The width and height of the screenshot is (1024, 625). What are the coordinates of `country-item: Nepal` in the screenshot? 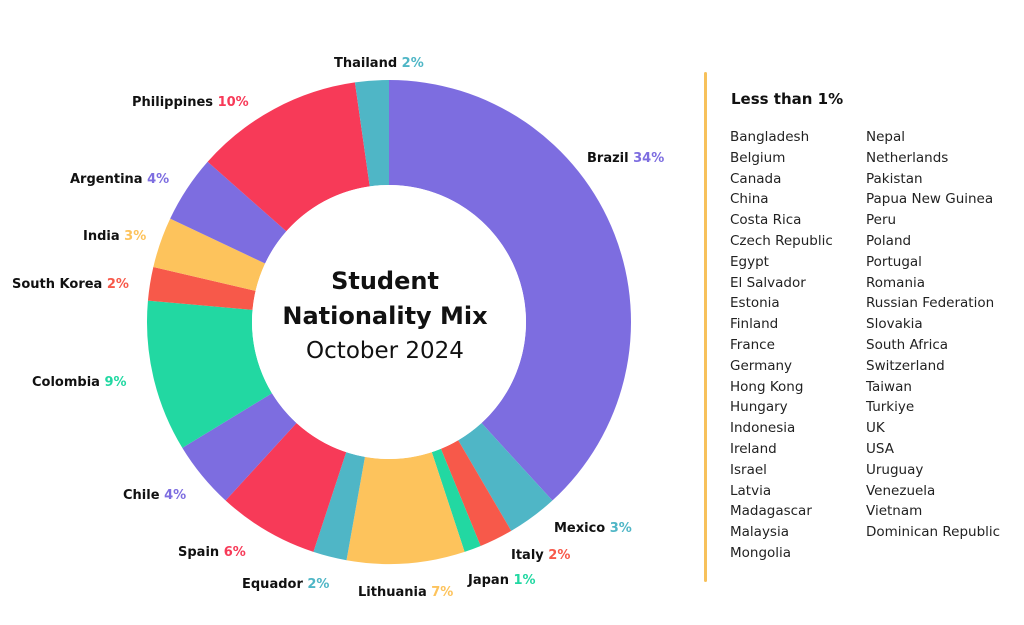 It's located at (885, 137).